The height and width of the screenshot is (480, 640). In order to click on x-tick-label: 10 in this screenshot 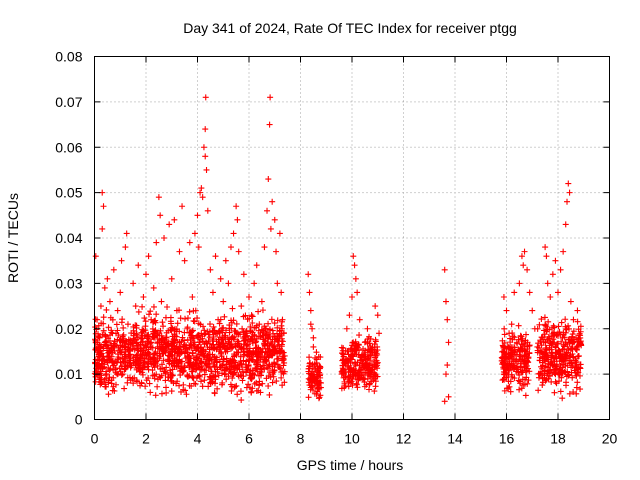, I will do `click(352, 439)`.